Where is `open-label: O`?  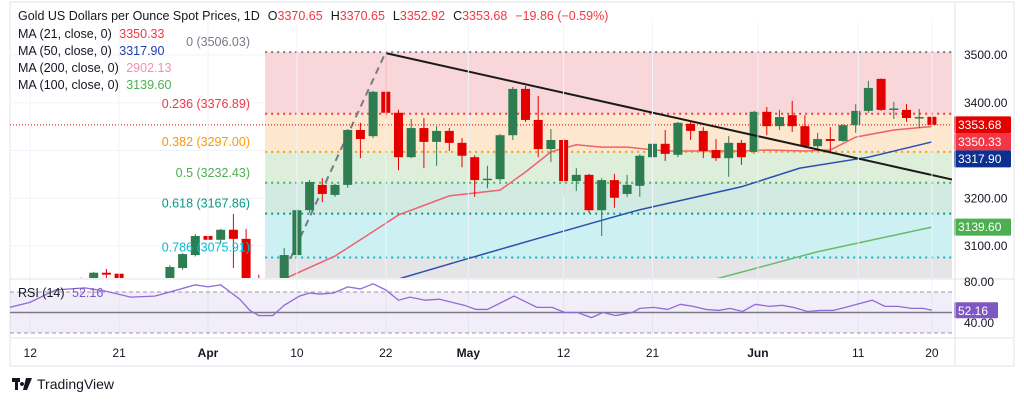
open-label: O is located at coordinates (272, 16).